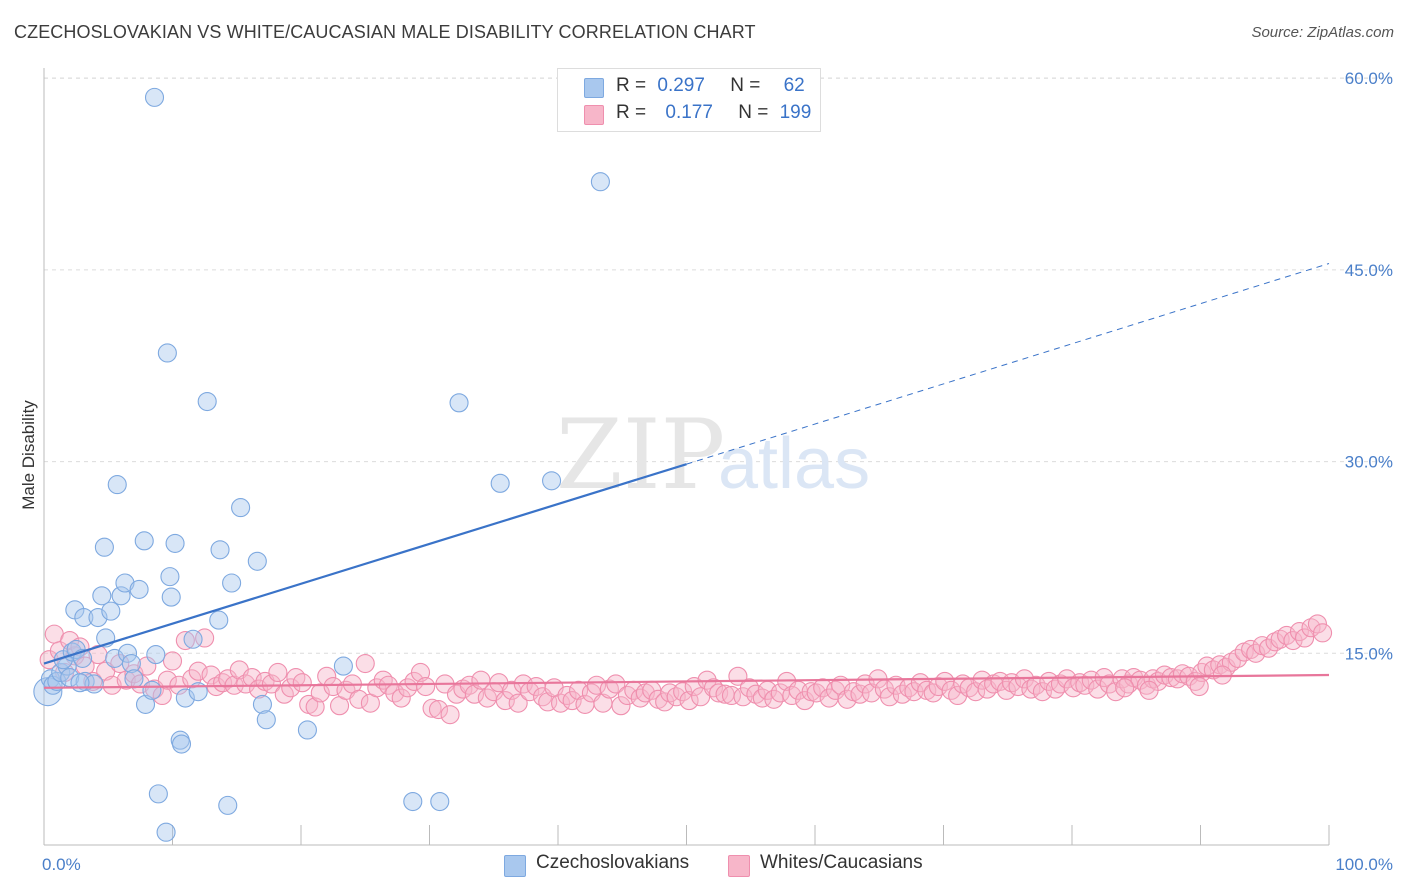  I want to click on trend-line-czechoslovakians, so click(365, 564).